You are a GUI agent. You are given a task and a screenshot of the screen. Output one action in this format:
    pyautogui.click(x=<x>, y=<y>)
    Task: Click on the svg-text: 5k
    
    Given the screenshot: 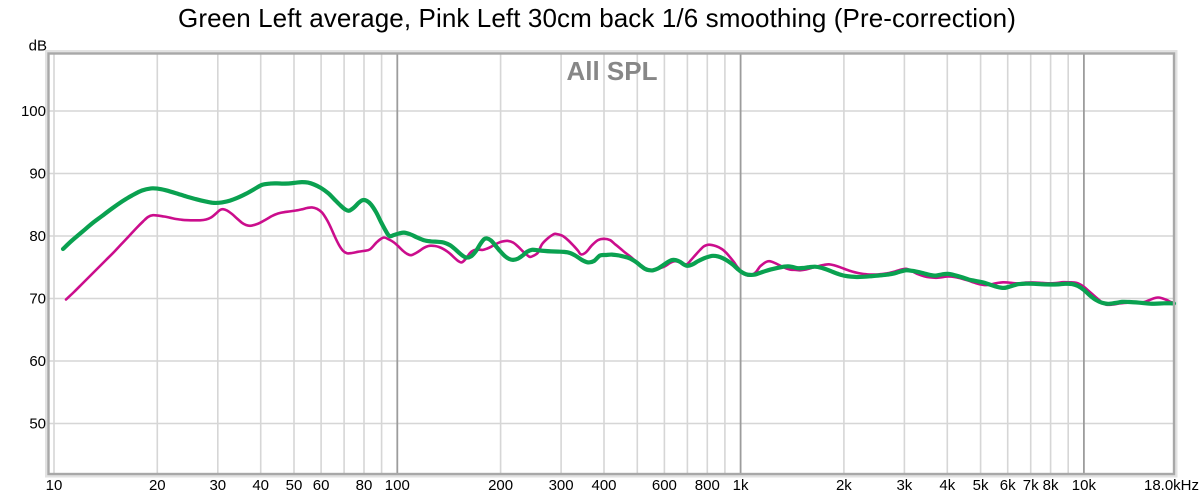 What is the action you would take?
    pyautogui.click(x=981, y=485)
    